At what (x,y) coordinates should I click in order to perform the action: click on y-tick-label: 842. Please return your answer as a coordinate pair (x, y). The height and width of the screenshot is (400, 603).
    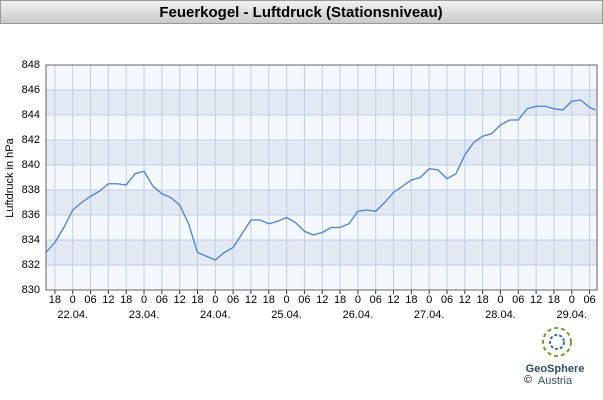
    Looking at the image, I should click on (31, 140).